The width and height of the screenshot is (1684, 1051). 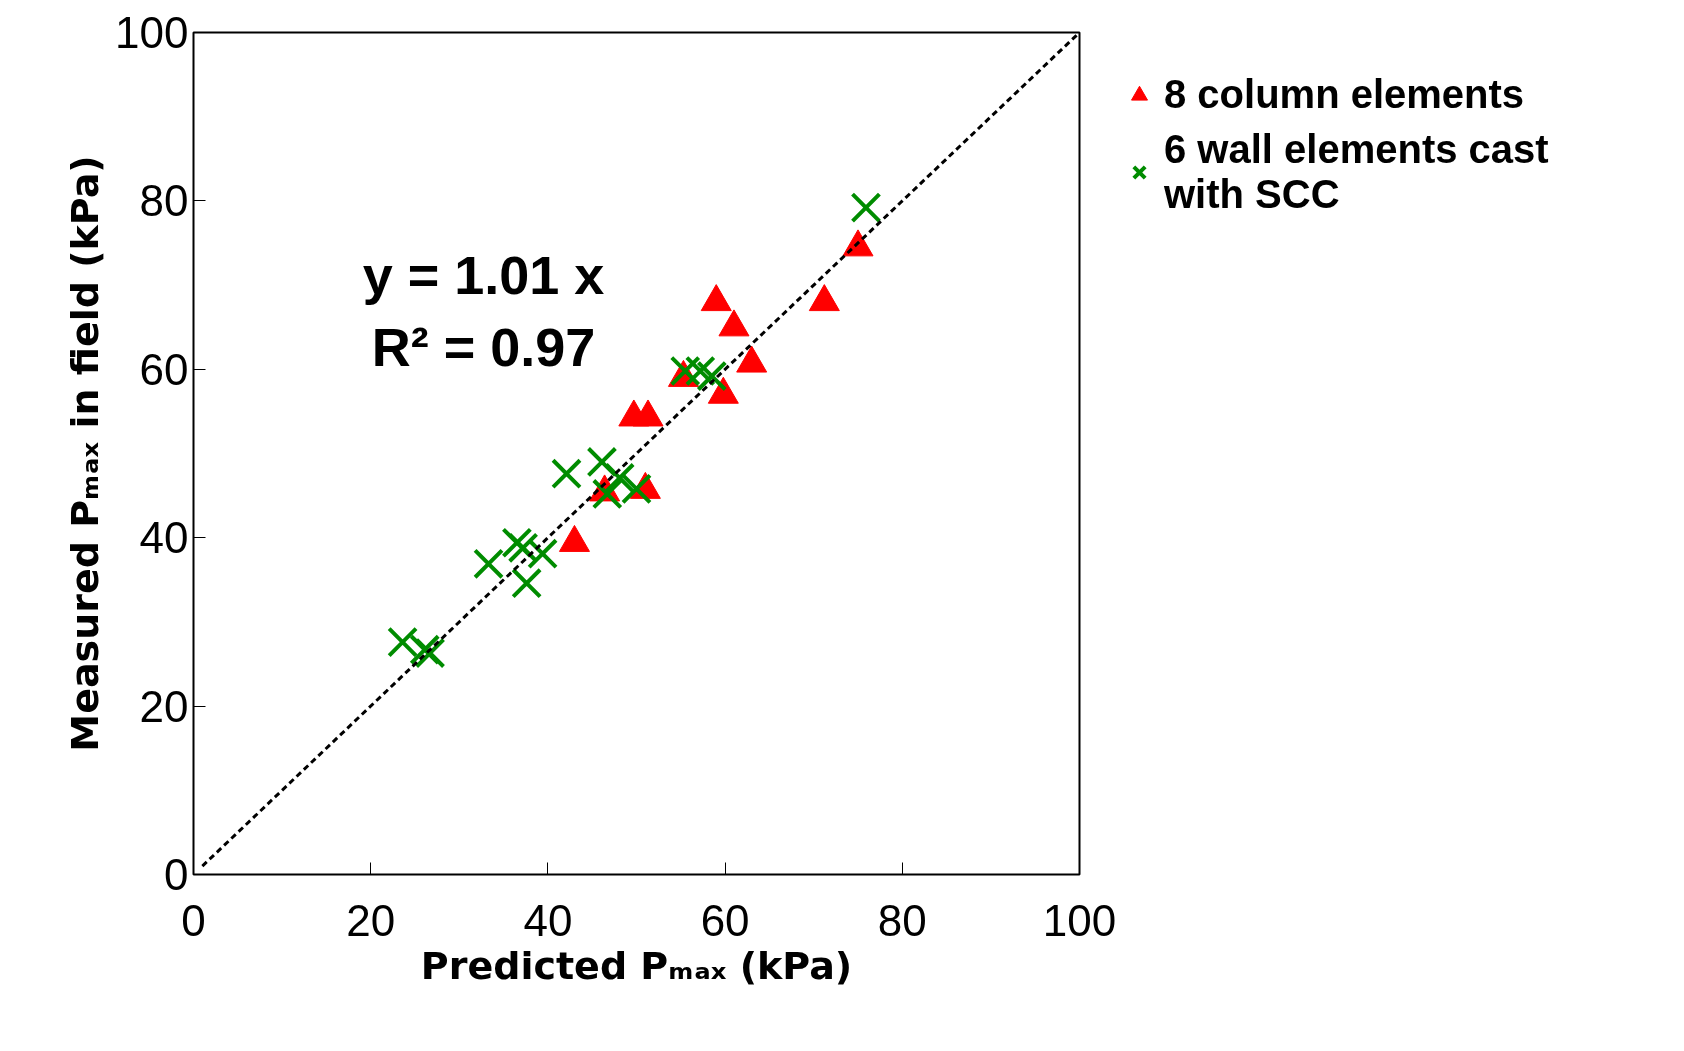 What do you see at coordinates (164, 538) in the screenshot?
I see `y-tick-label: 40` at bounding box center [164, 538].